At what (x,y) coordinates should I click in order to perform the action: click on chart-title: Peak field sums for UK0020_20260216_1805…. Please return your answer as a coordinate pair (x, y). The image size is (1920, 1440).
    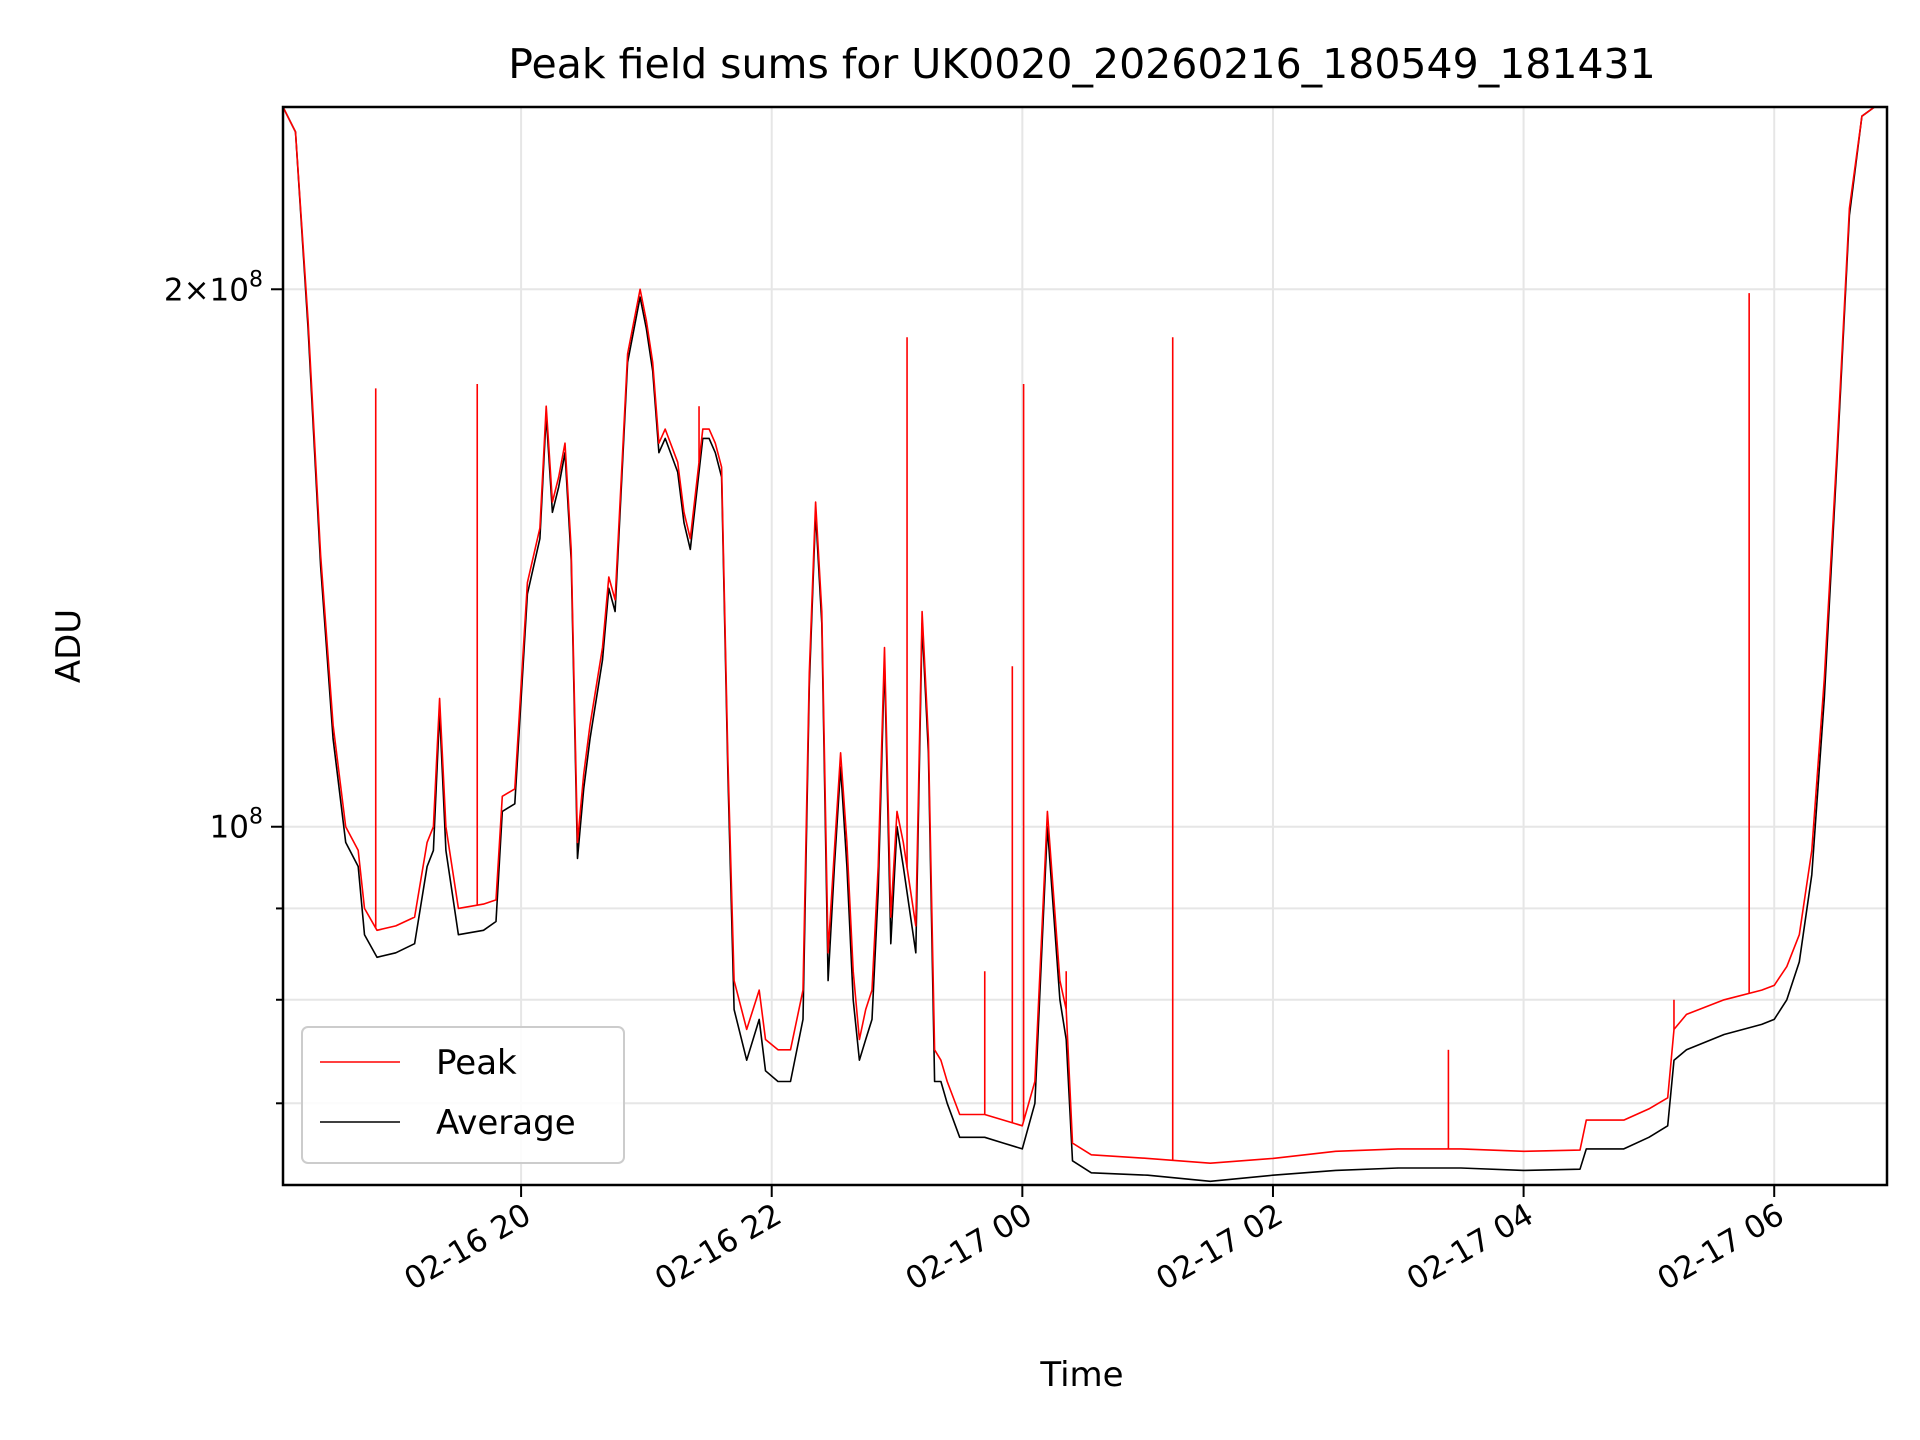
    Looking at the image, I should click on (1081, 64).